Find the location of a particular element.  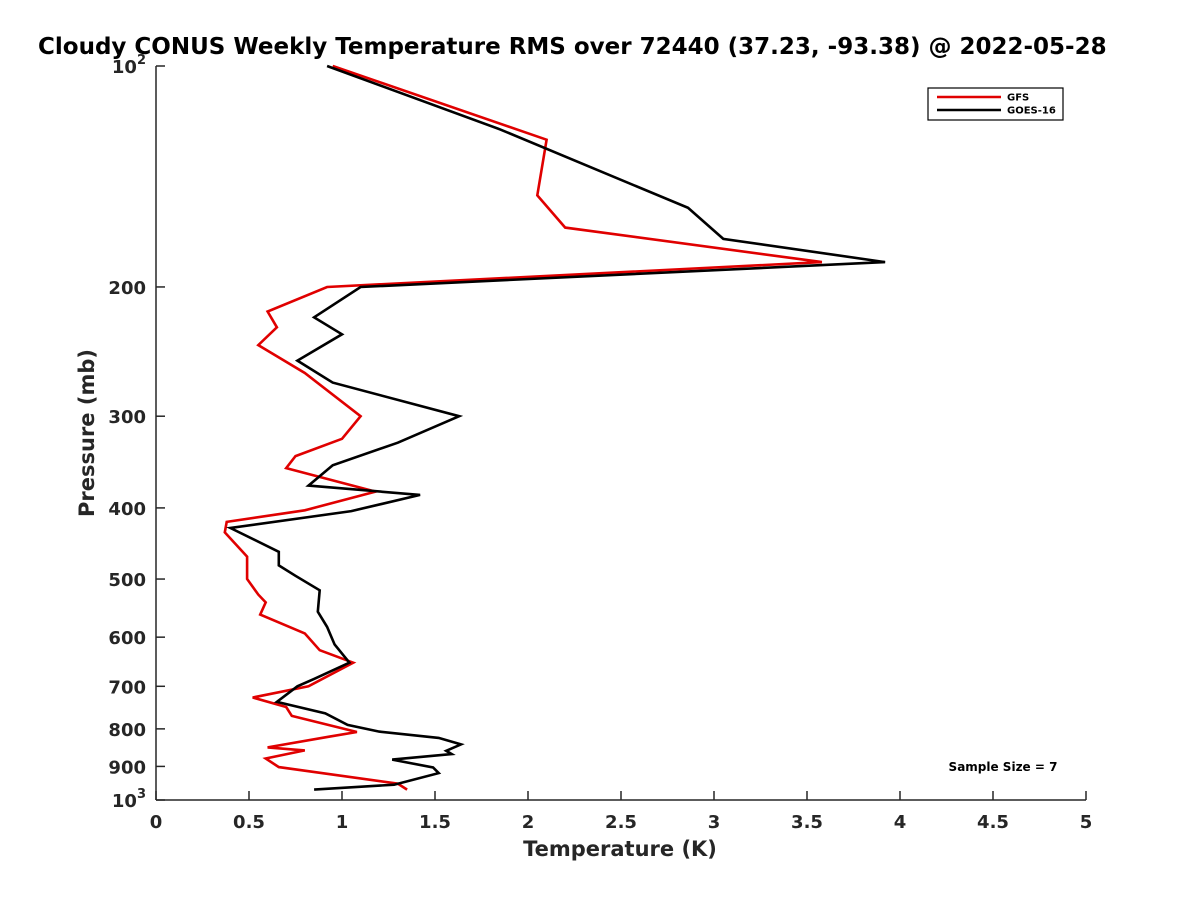

x-tick-label: 3 is located at coordinates (714, 822).